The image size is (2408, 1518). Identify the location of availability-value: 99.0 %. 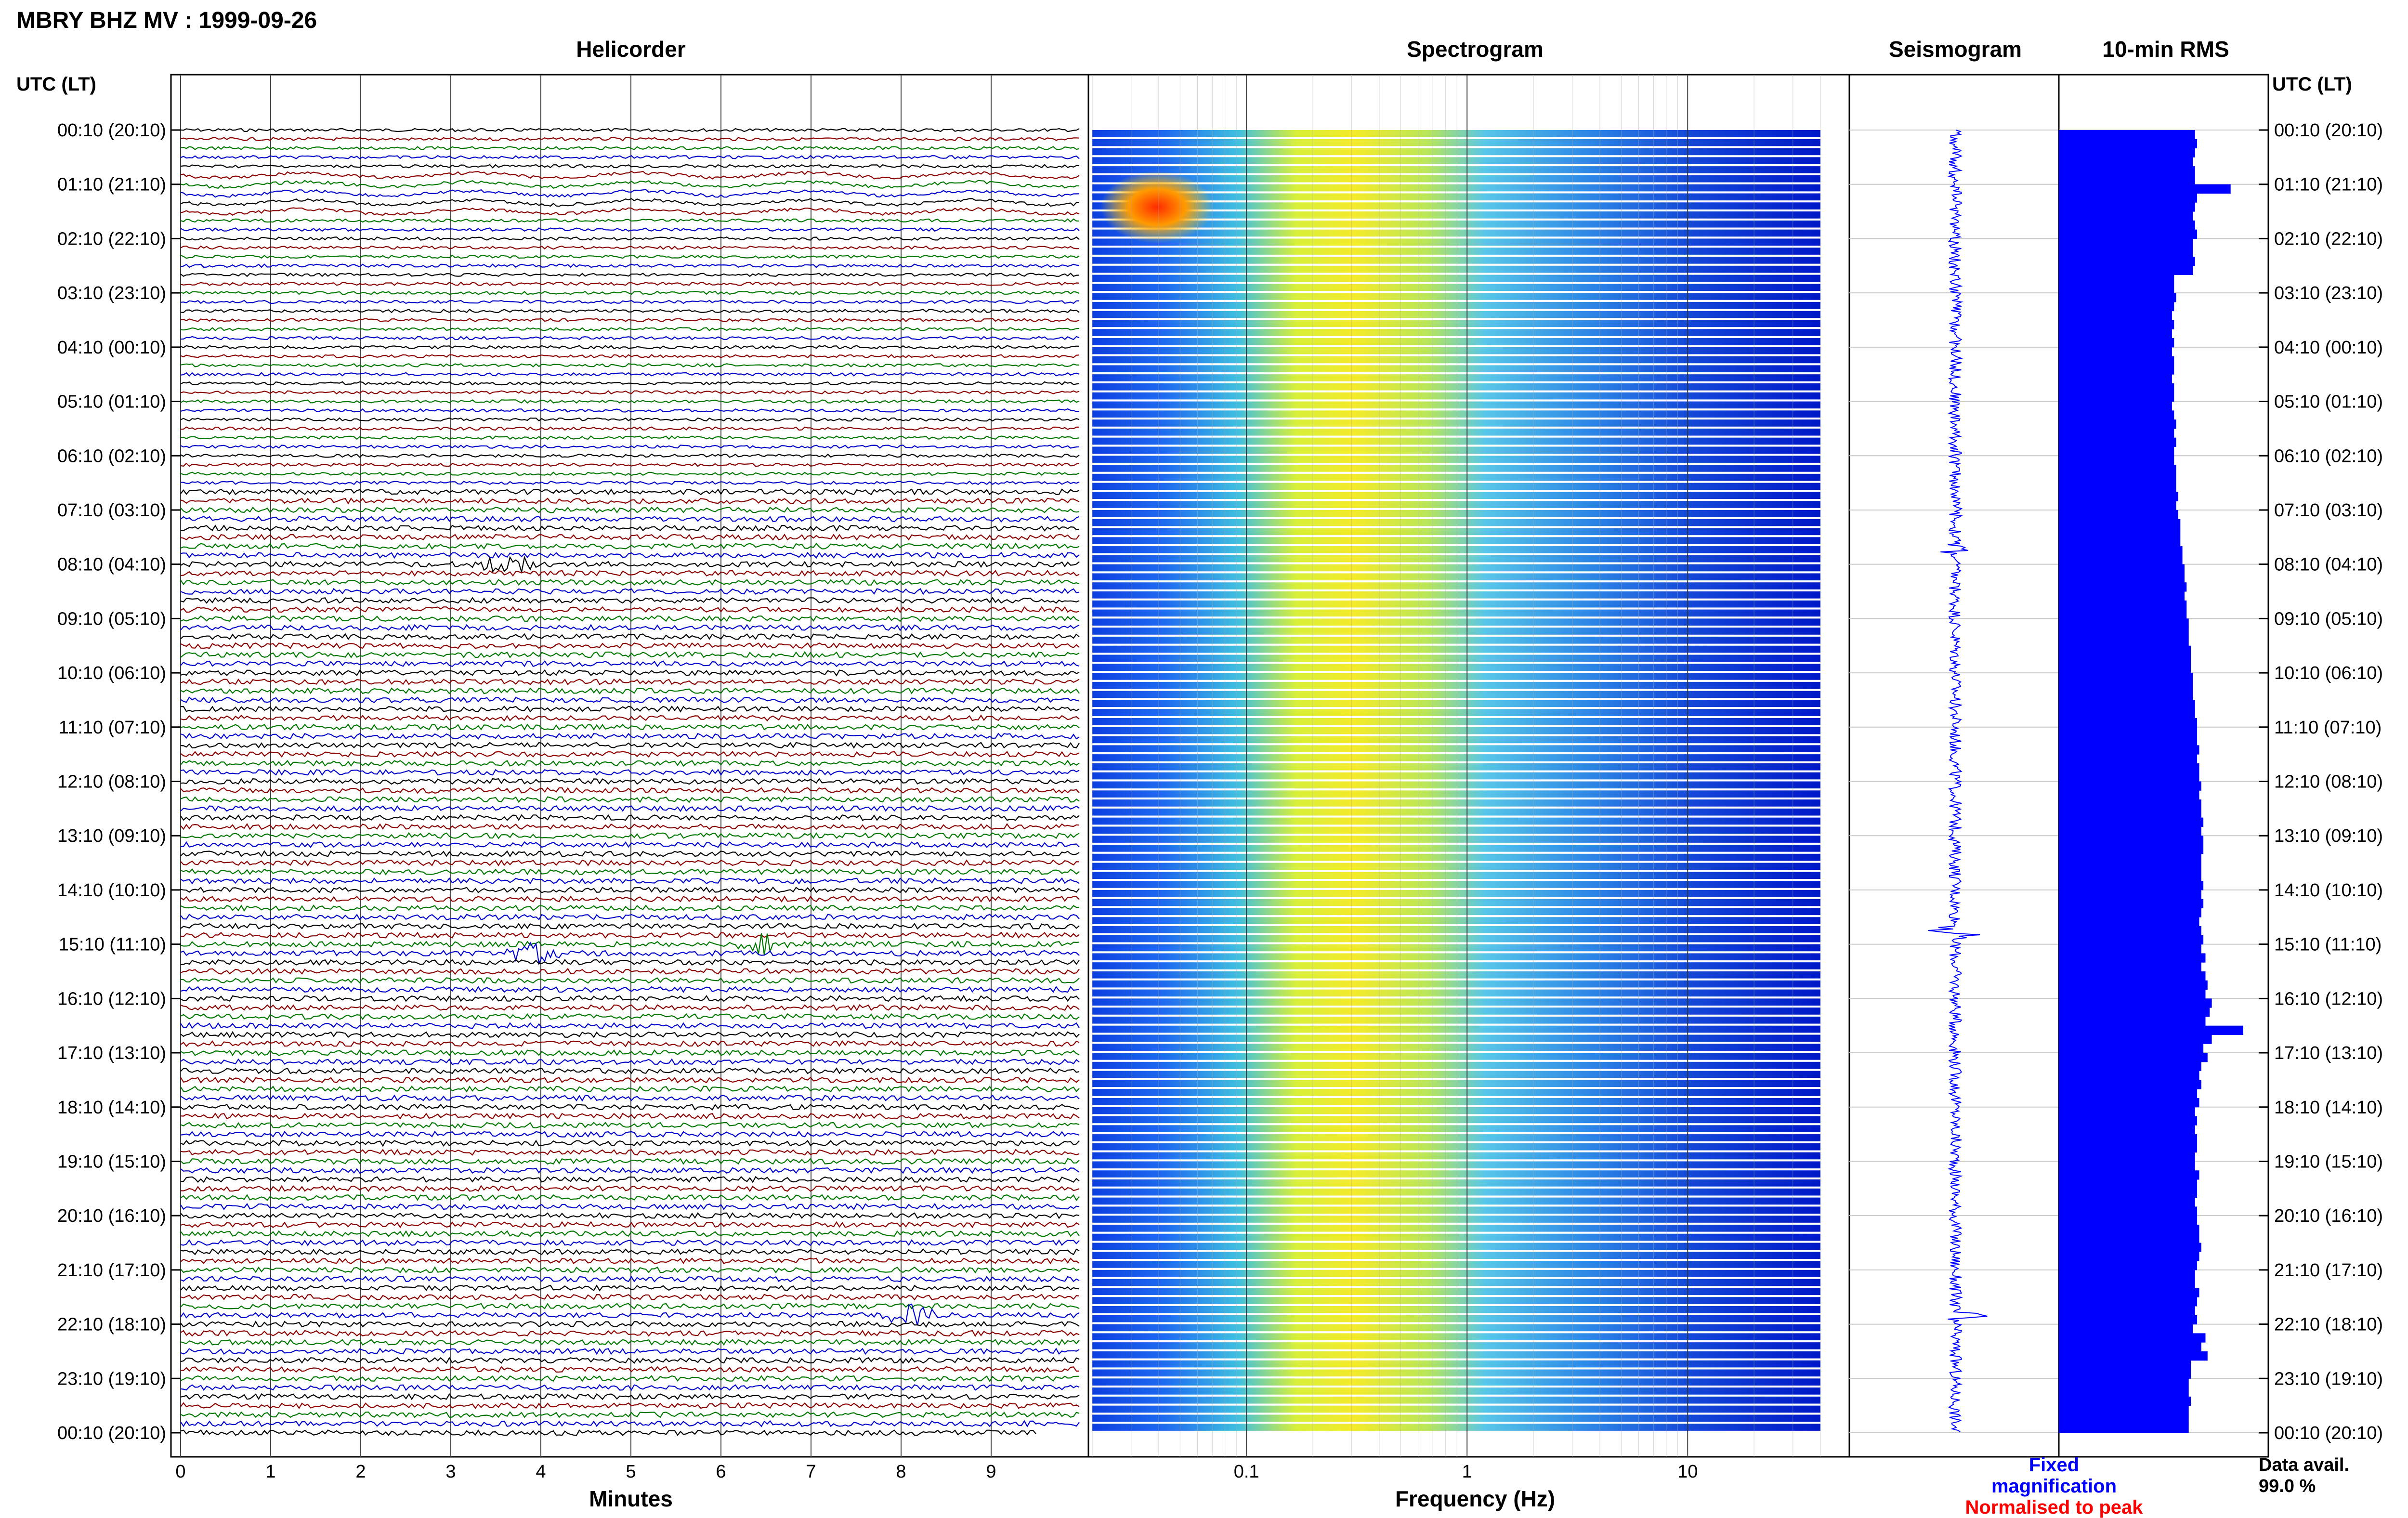
(2287, 1486).